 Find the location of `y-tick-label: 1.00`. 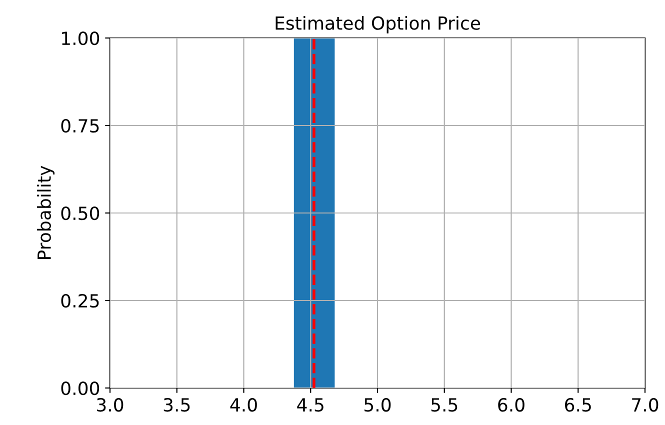

y-tick-label: 1.00 is located at coordinates (81, 38).